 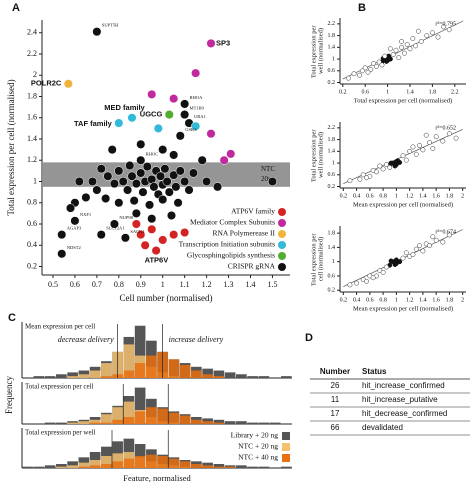 I want to click on y-tick-label: 1.8, so click(x=332, y=36).